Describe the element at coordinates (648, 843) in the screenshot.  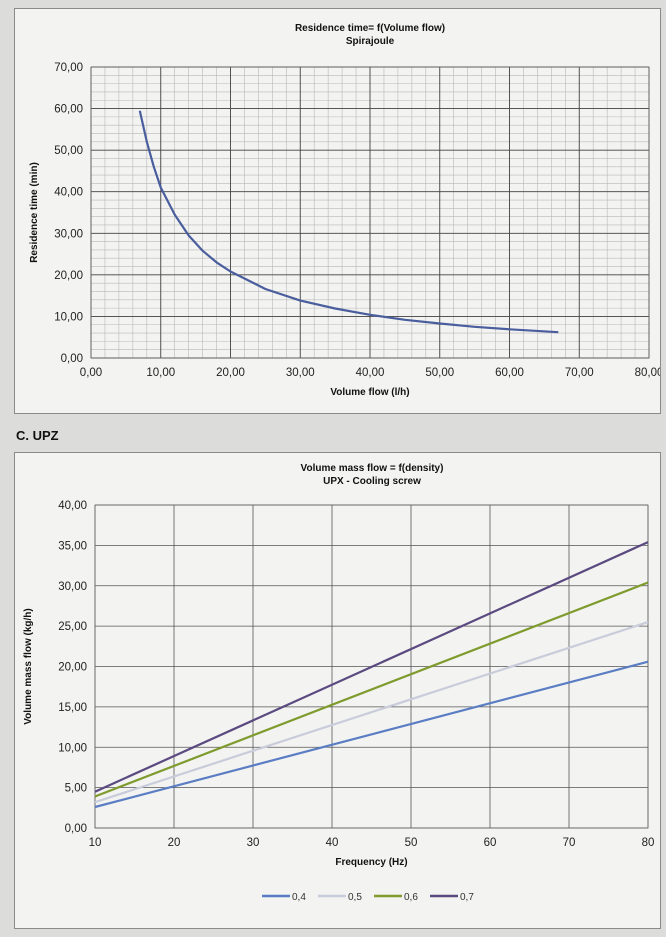
I see `x-tick-label: 80` at that location.